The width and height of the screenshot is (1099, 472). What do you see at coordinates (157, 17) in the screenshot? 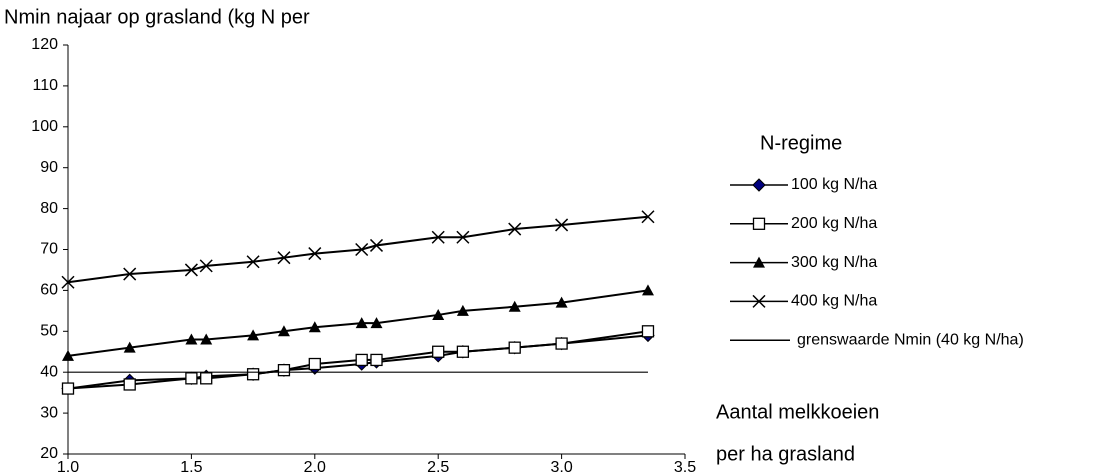
I see `chart-title: Nmin najaar op grasland (kg N per` at bounding box center [157, 17].